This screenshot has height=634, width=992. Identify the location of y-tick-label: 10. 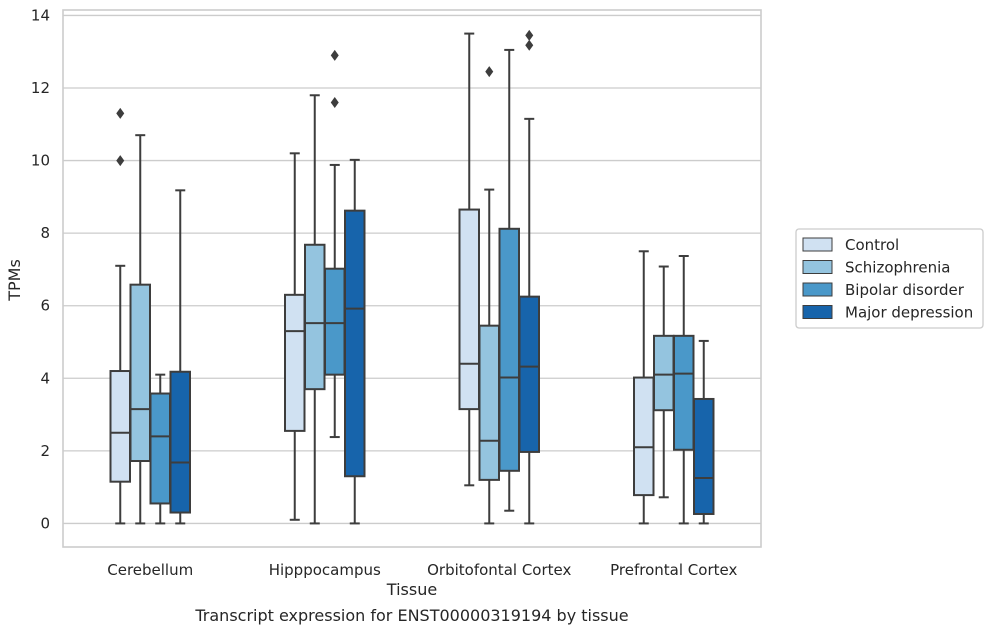
(40, 161).